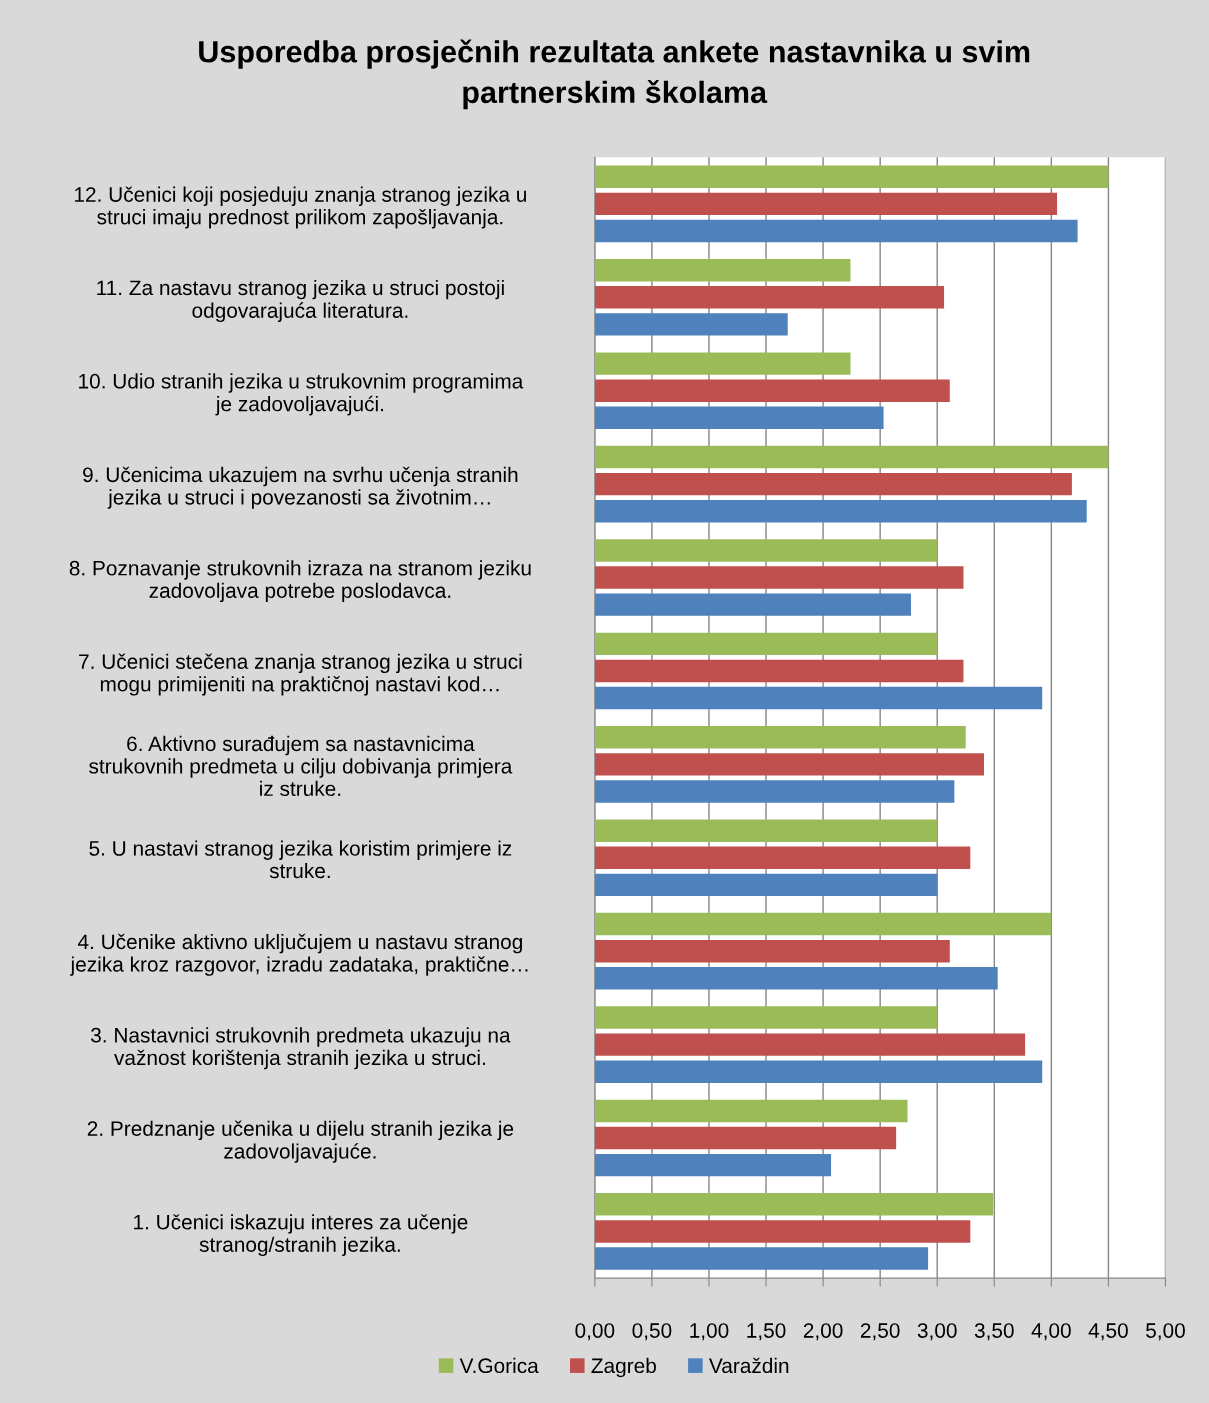 The image size is (1209, 1403). Describe the element at coordinates (1108, 1332) in the screenshot. I see `x-tick-label: 4,50` at that location.